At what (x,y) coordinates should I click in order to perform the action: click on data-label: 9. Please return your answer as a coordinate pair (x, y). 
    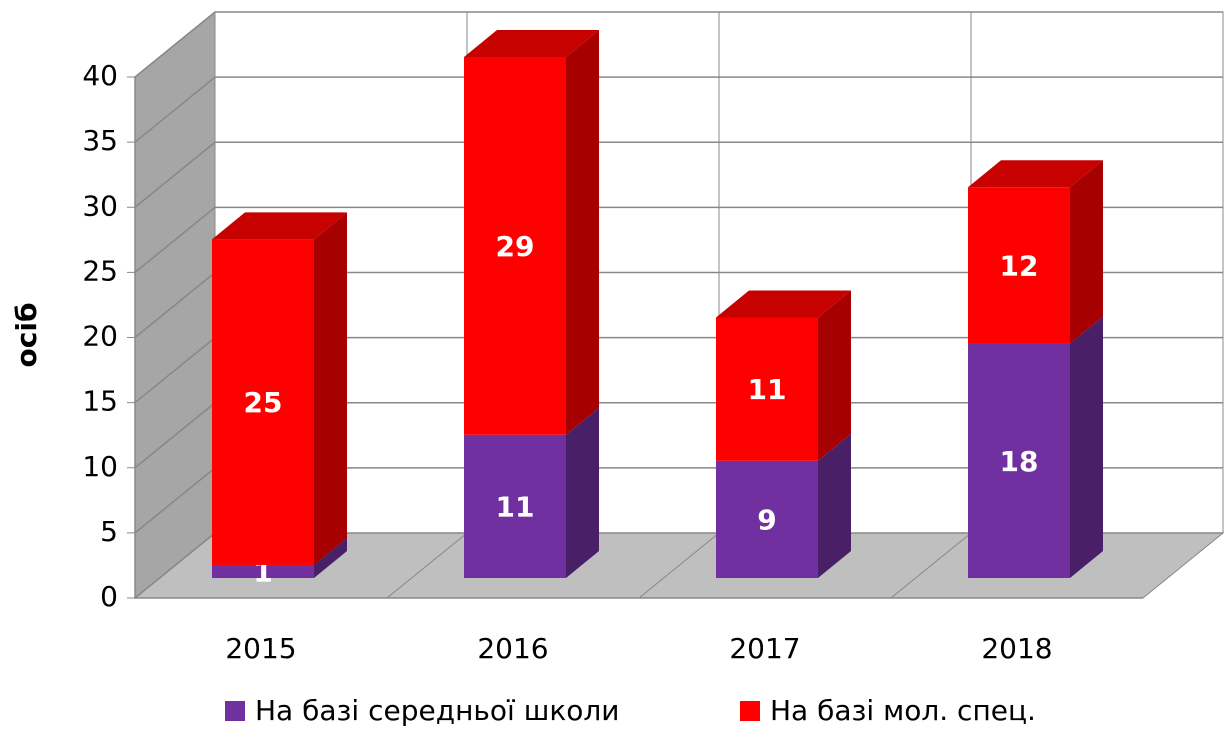
    Looking at the image, I should click on (766, 519).